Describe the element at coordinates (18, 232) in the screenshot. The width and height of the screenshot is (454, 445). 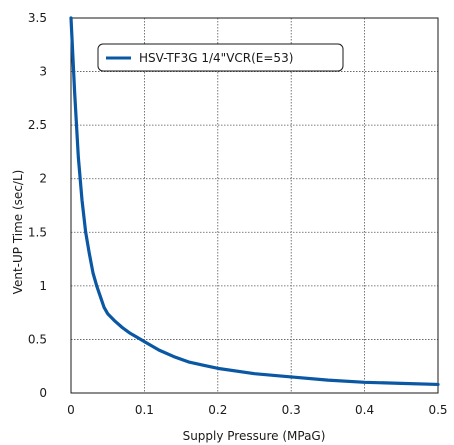
I see `y-axis-title: Vent-UP Time (sec/L)` at that location.